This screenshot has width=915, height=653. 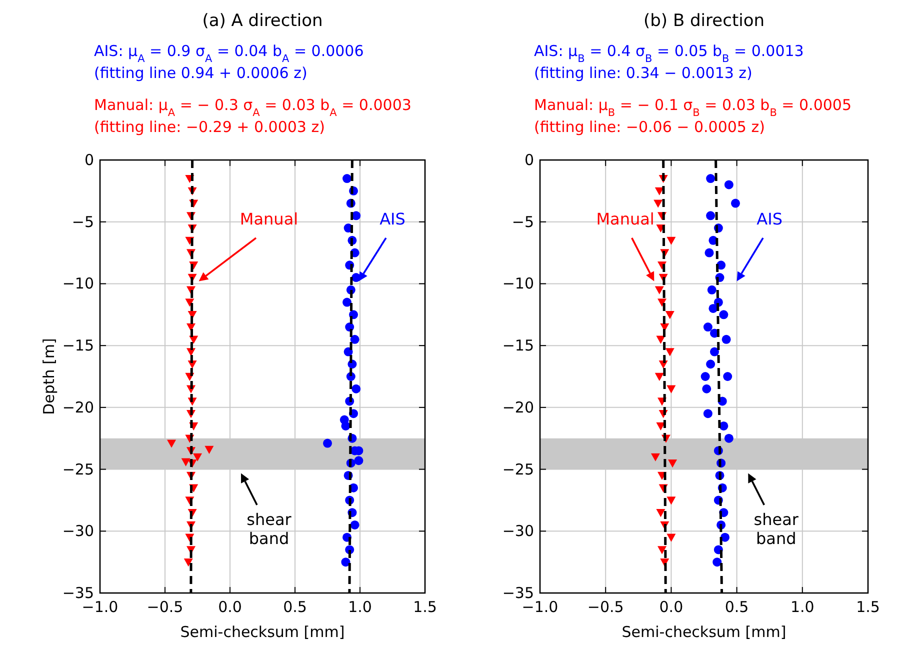 I want to click on chart-title: (b) B direction, so click(x=704, y=21).